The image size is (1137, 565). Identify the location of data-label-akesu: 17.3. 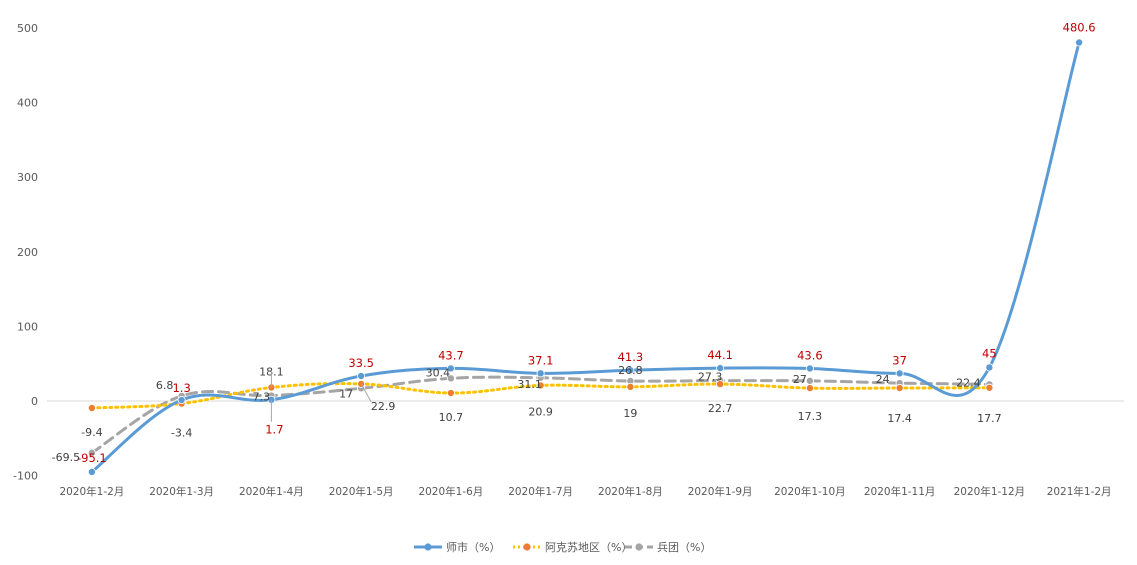
(810, 416).